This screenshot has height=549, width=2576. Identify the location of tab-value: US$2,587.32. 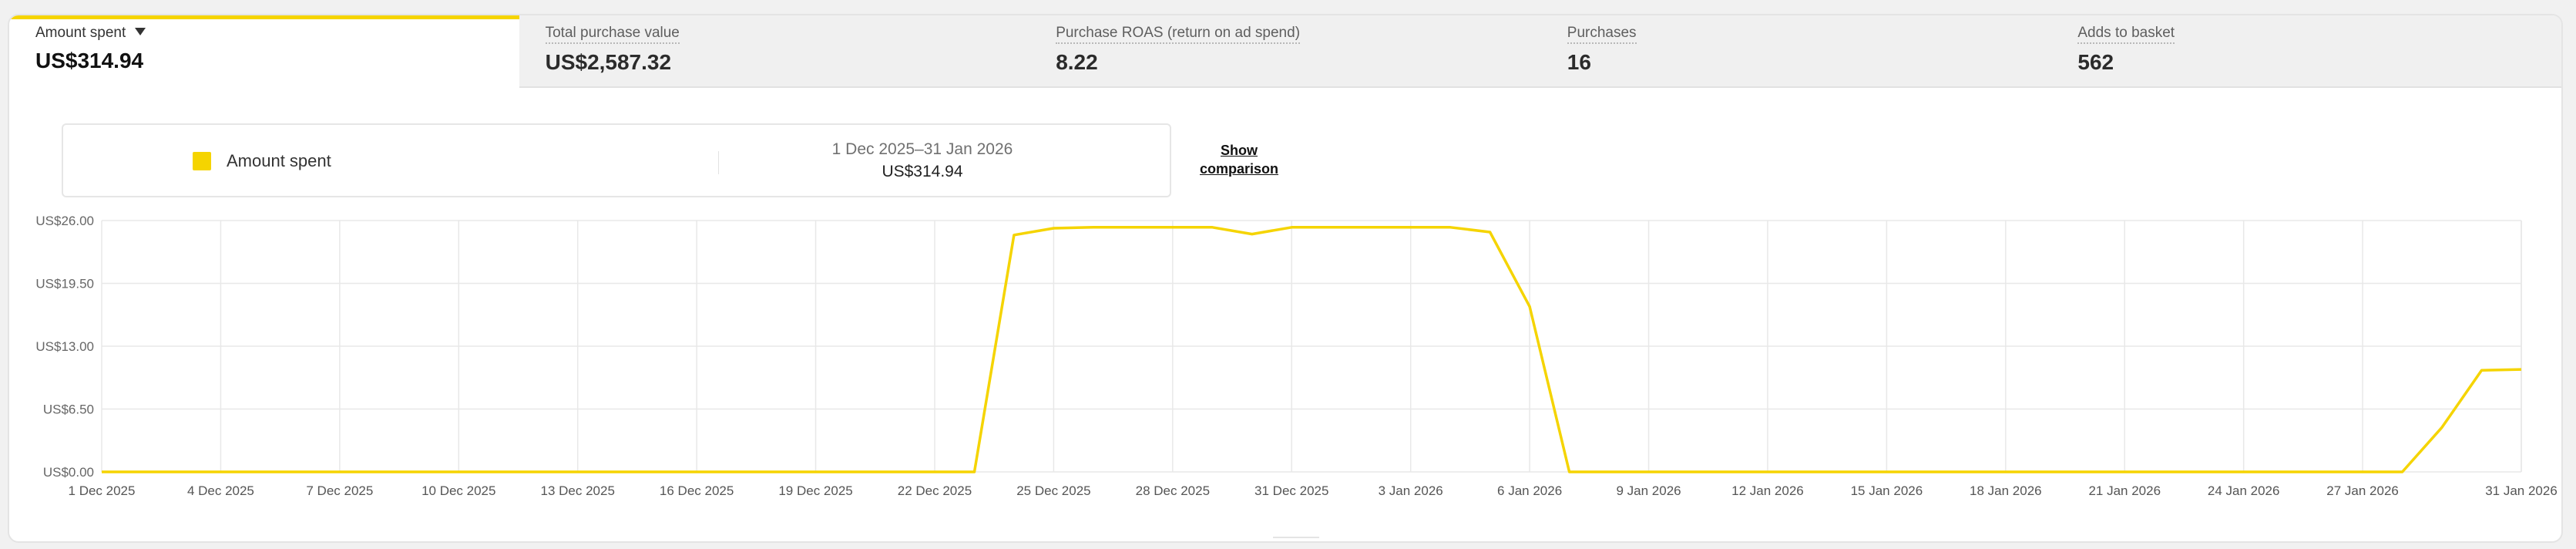
(608, 62).